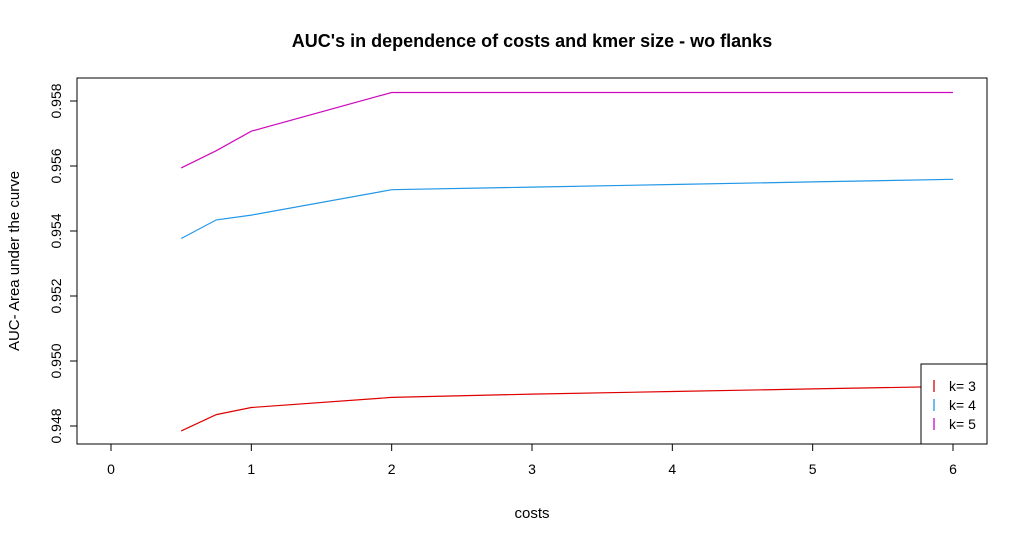 The width and height of the screenshot is (1028, 542). I want to click on x-axis: 0 1 2 3 4 5 6, so click(532, 460).